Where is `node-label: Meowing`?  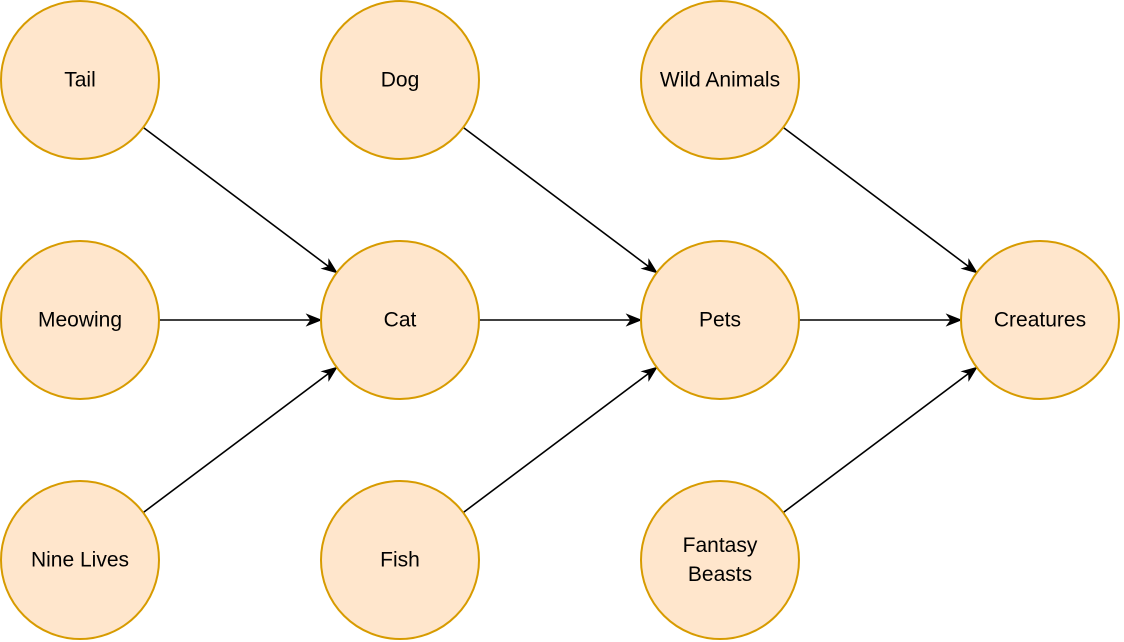
node-label: Meowing is located at coordinates (80, 320).